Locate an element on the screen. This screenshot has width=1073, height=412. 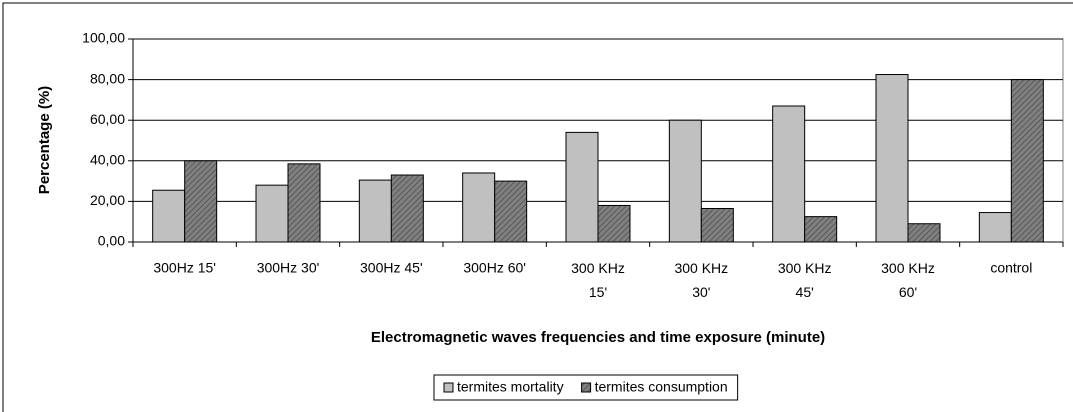
x-tick-label: 300Hz 30' is located at coordinates (288, 268).